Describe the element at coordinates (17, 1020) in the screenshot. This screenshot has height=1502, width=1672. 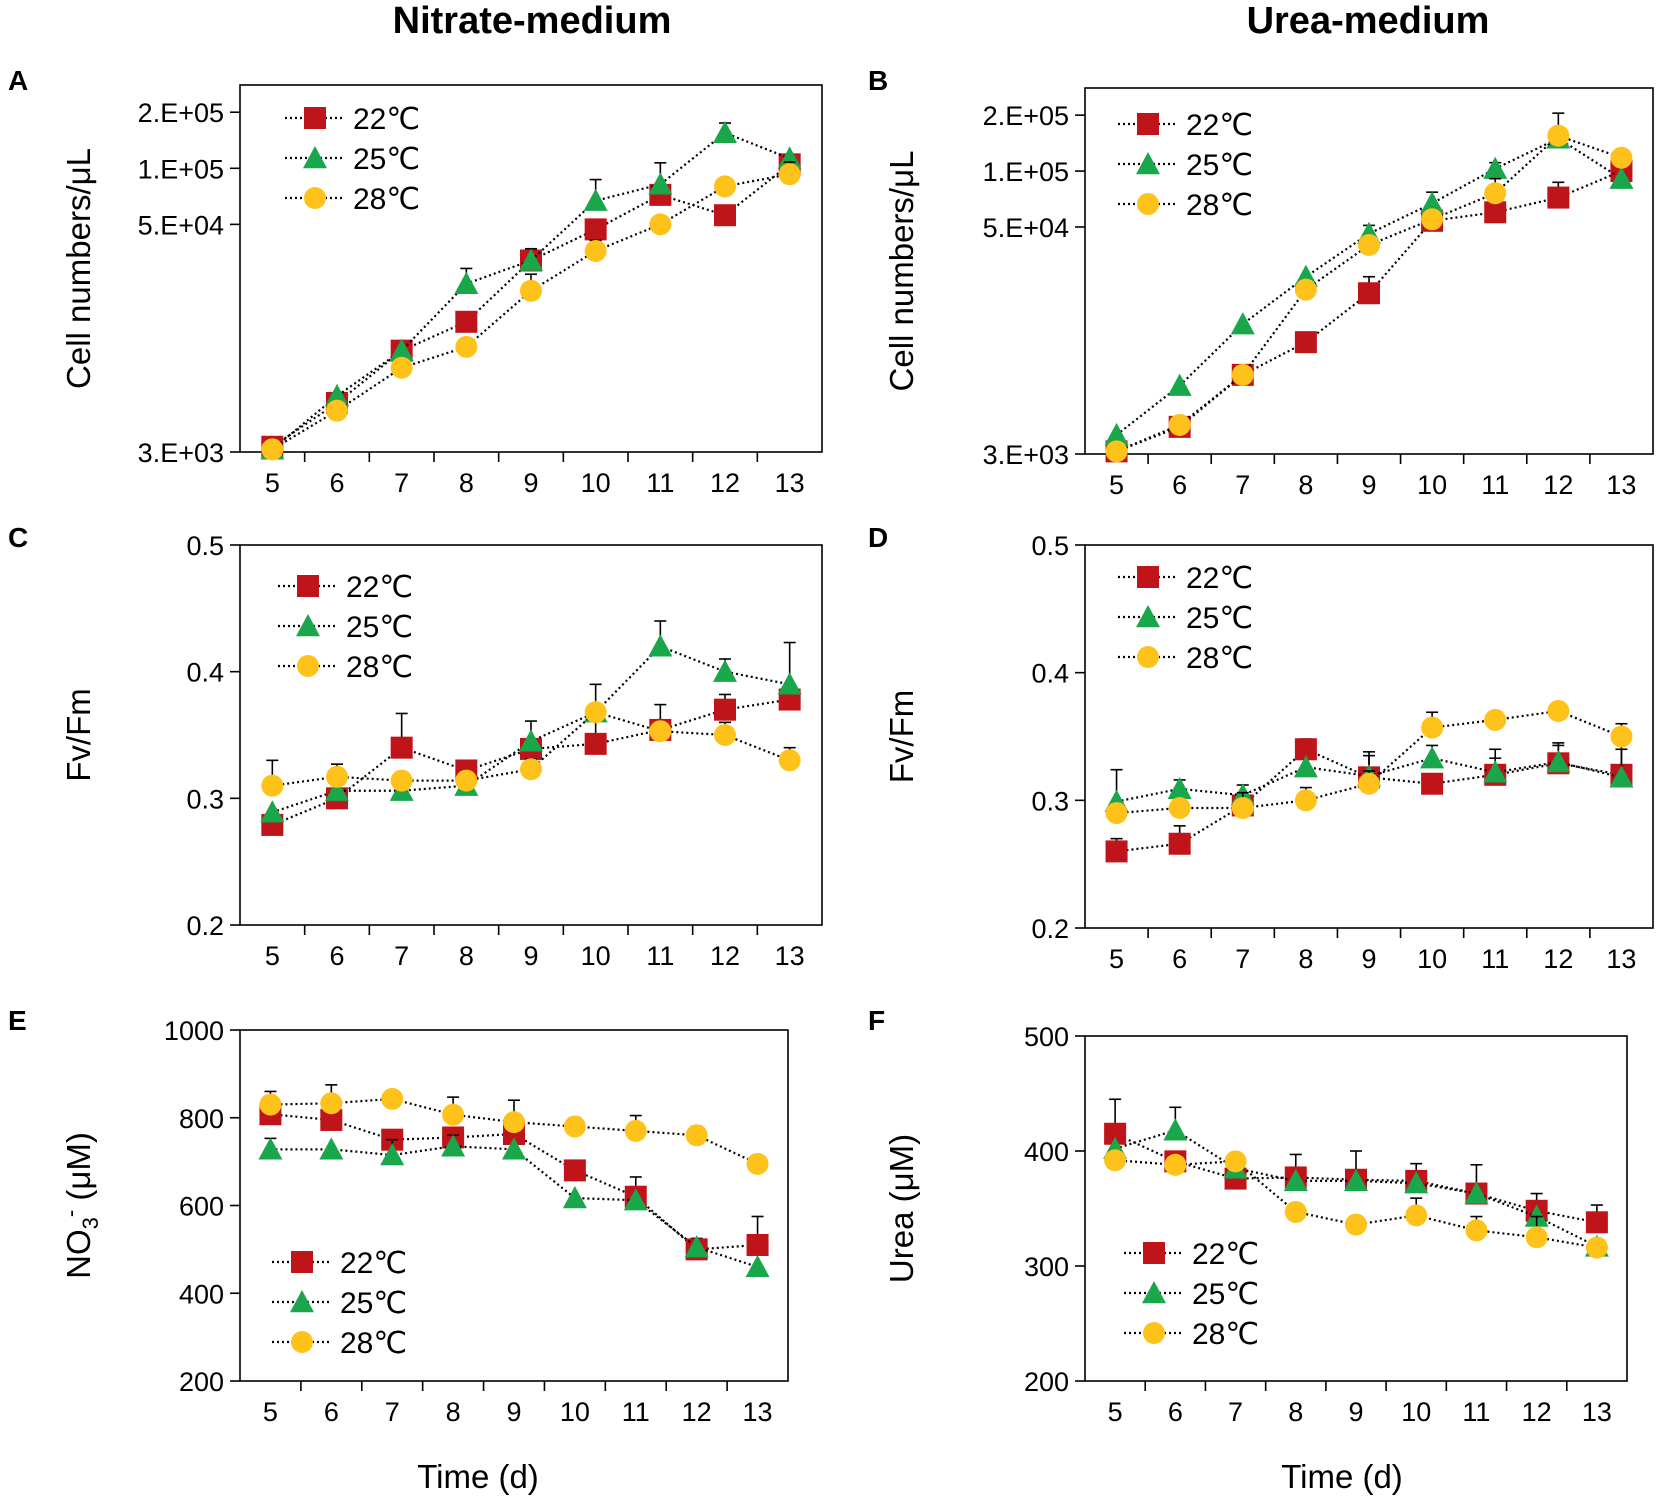
I see `panel-label-E: E` at that location.